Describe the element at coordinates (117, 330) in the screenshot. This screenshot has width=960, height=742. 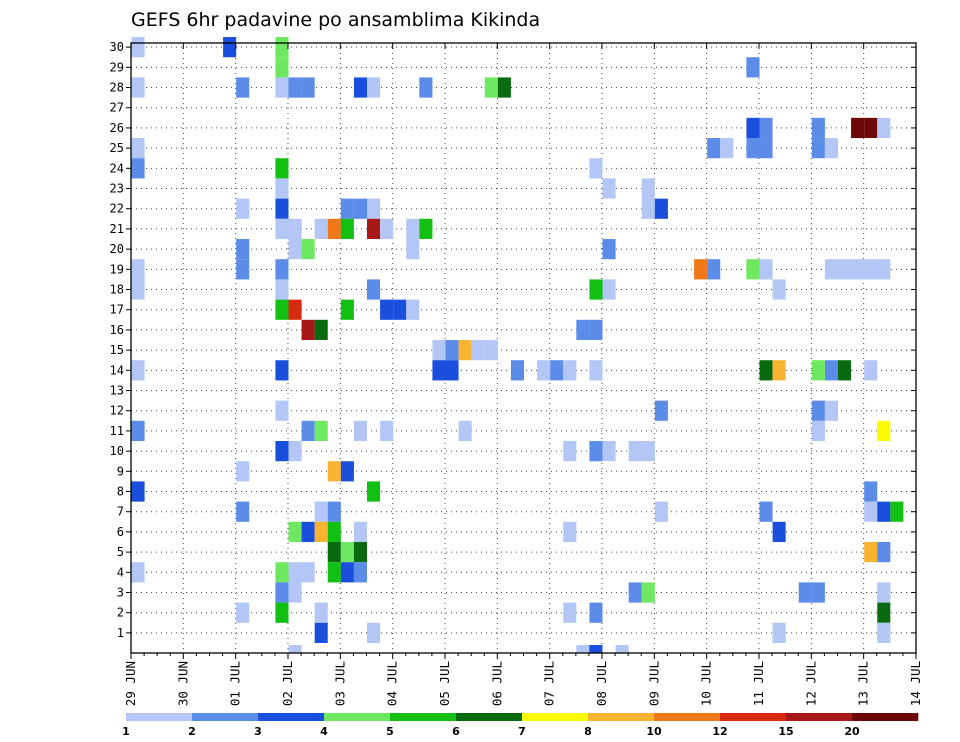
I see `y-tick-label: 16` at that location.